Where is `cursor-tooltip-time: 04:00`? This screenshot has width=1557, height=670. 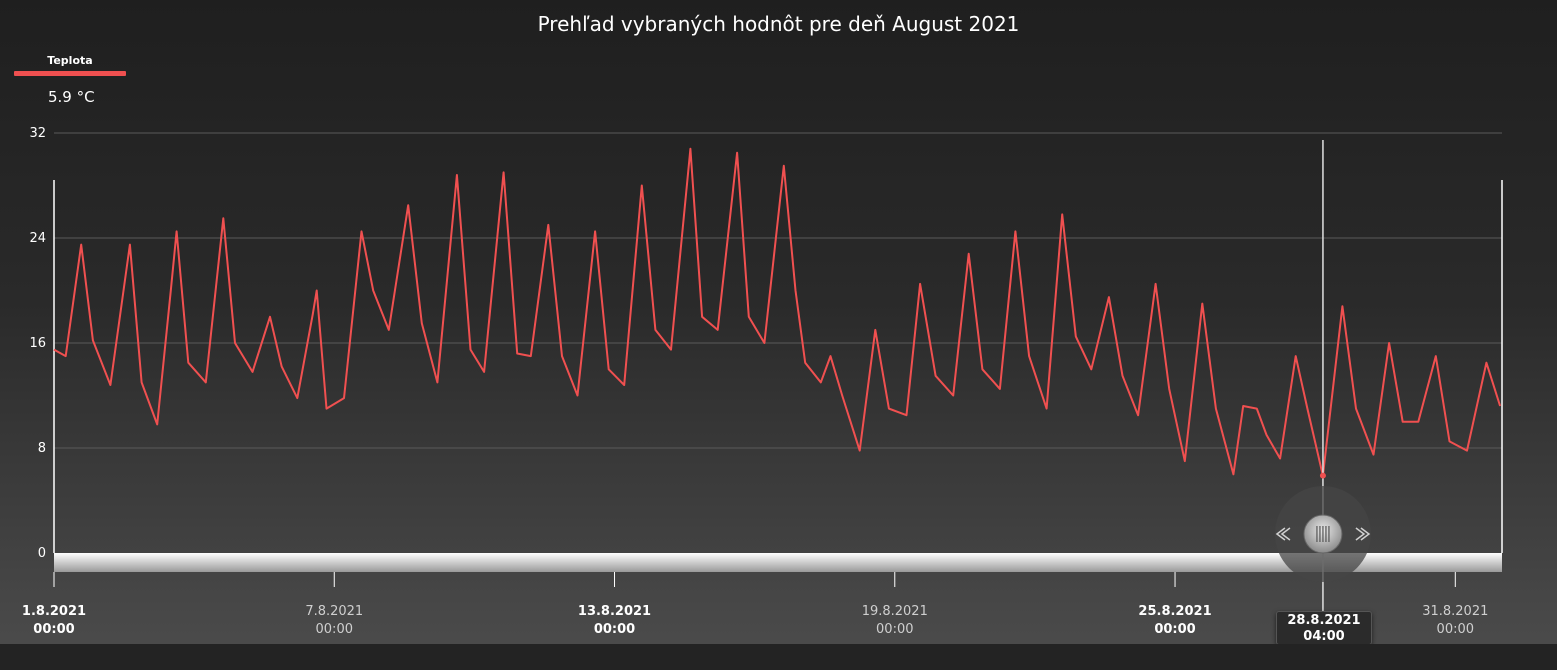 cursor-tooltip-time: 04:00 is located at coordinates (1324, 636).